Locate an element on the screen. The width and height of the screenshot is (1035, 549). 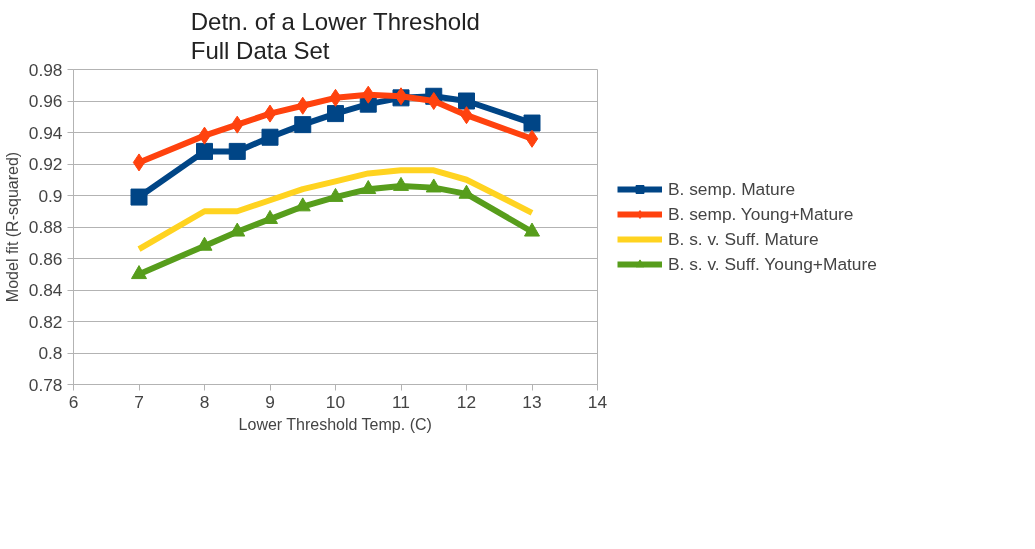
x-tick-label: 6 is located at coordinates (73, 401).